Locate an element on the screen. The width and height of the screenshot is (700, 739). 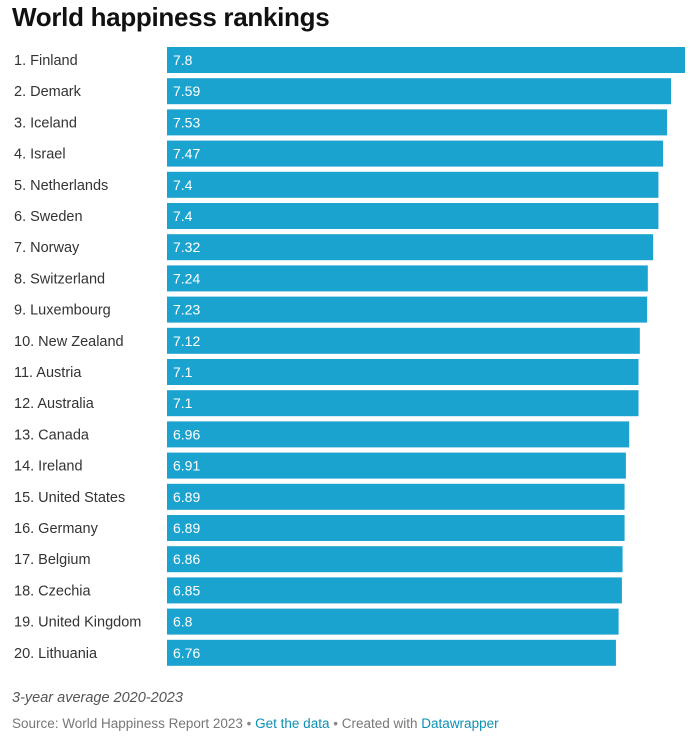
category-label: 13. Canada is located at coordinates (52, 435).